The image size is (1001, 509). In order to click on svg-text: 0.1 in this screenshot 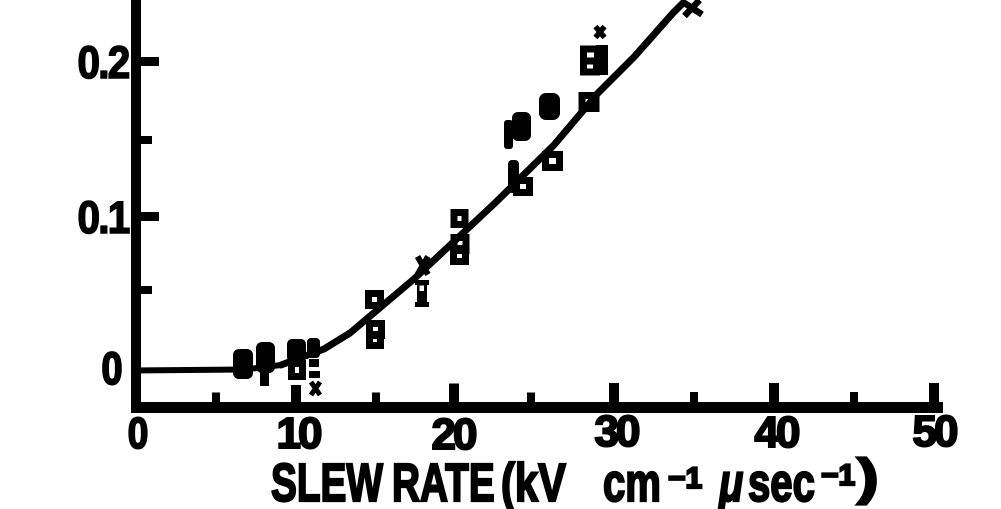, I will do `click(104, 218)`.